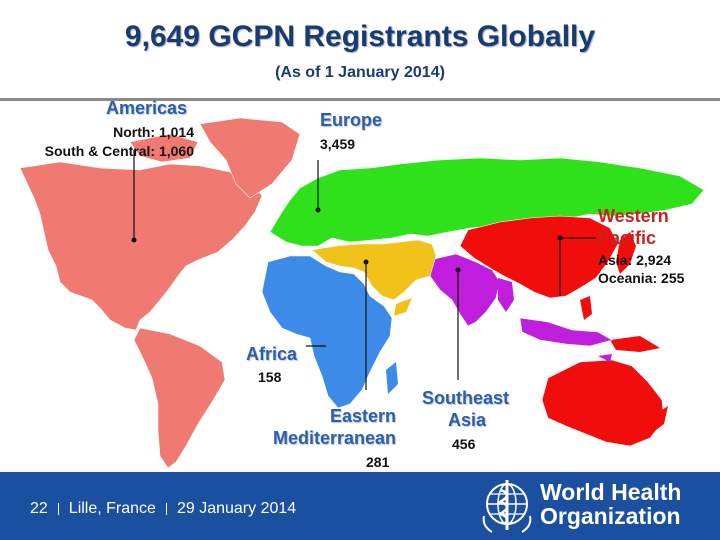 Image resolution: width=720 pixels, height=540 pixels. What do you see at coordinates (270, 377) in the screenshot?
I see `africa-value: 158` at bounding box center [270, 377].